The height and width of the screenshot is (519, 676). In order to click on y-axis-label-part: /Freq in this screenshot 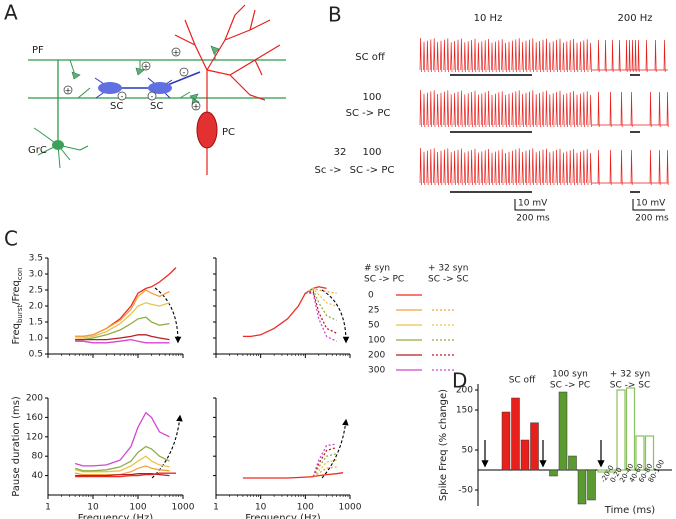, I will do `click(16, 292)`.